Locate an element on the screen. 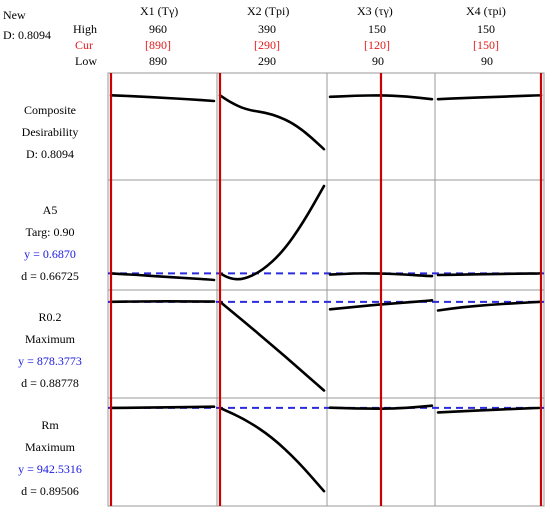  factor-low-x1: 890 is located at coordinates (158, 61).